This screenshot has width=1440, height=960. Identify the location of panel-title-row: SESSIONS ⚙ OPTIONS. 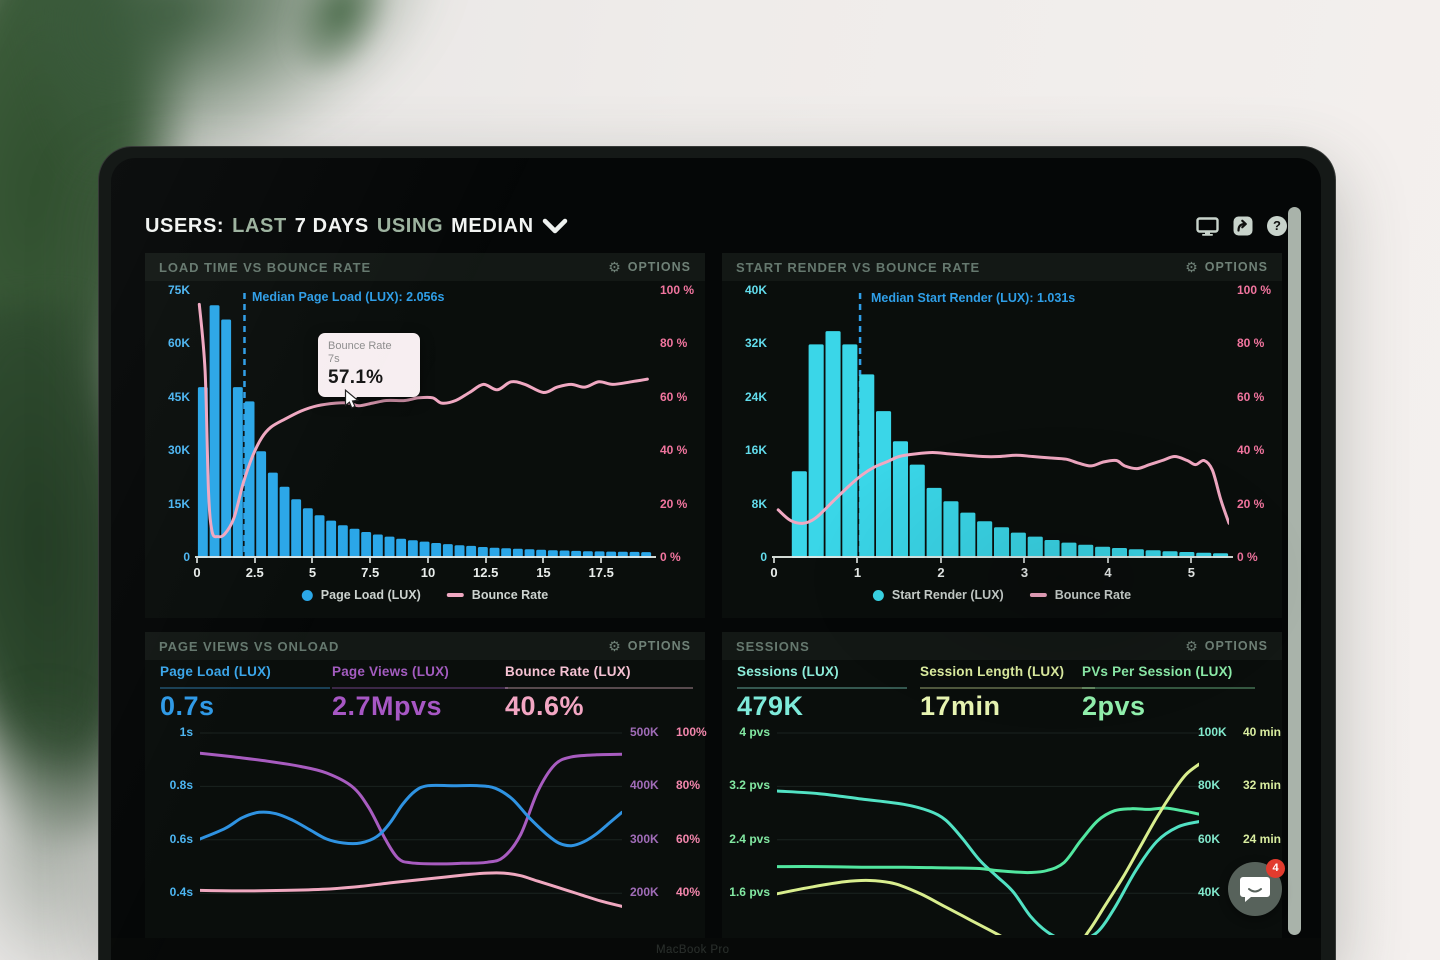
(1002, 646).